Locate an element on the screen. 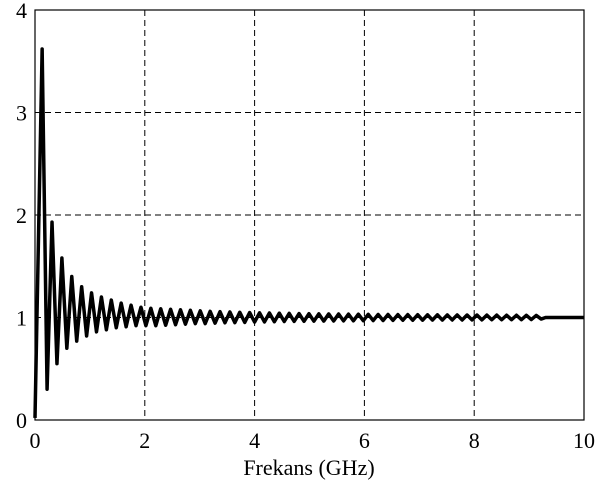  y-tick-label: 3 is located at coordinates (21, 113).